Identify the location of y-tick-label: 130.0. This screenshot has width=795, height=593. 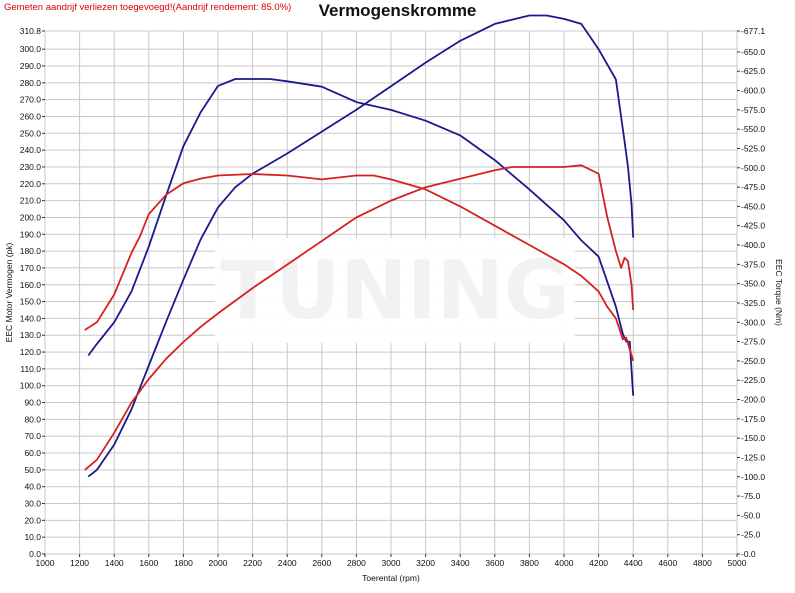
(31, 335).